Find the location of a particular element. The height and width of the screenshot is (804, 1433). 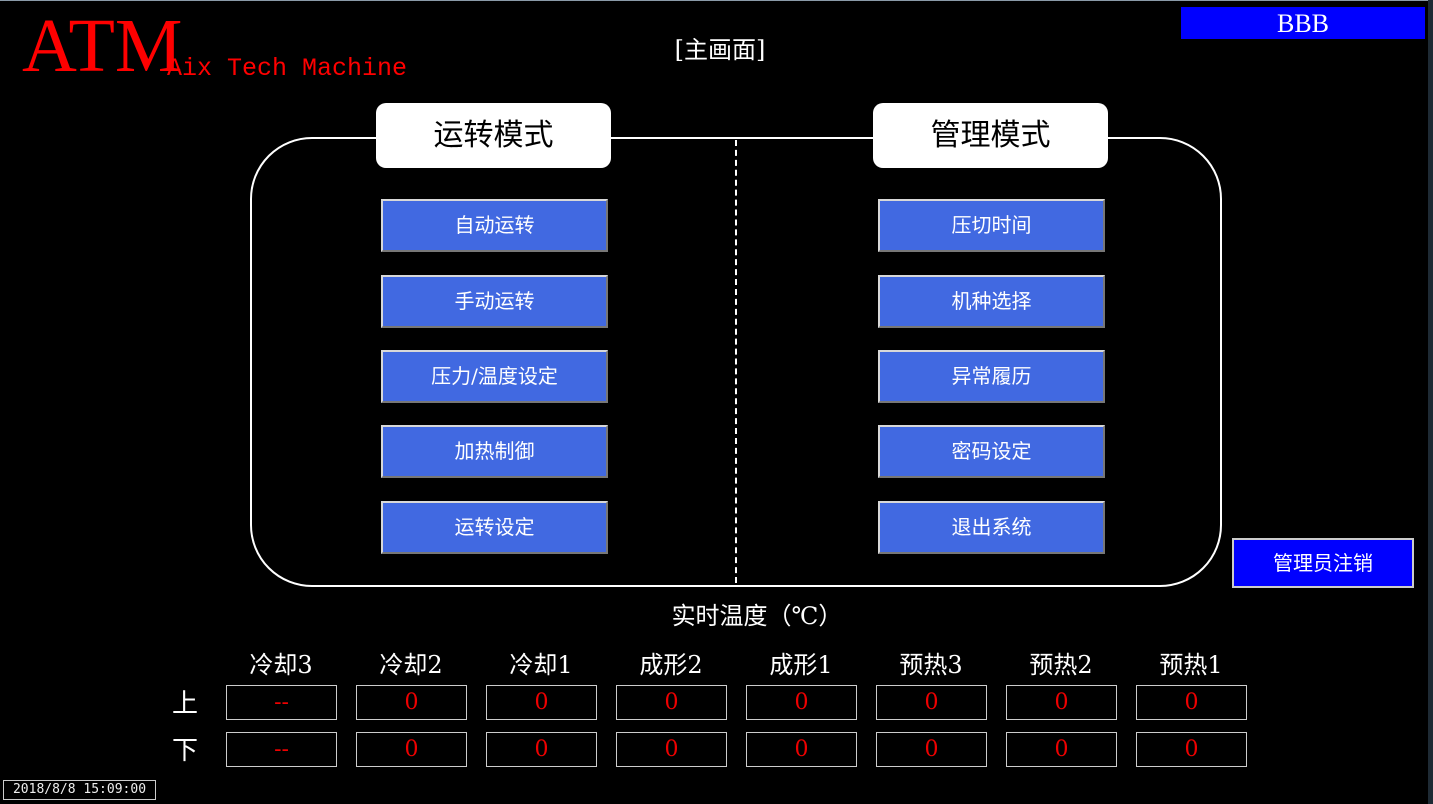

logo-subtitle: Aix Tech Machine is located at coordinates (287, 68).